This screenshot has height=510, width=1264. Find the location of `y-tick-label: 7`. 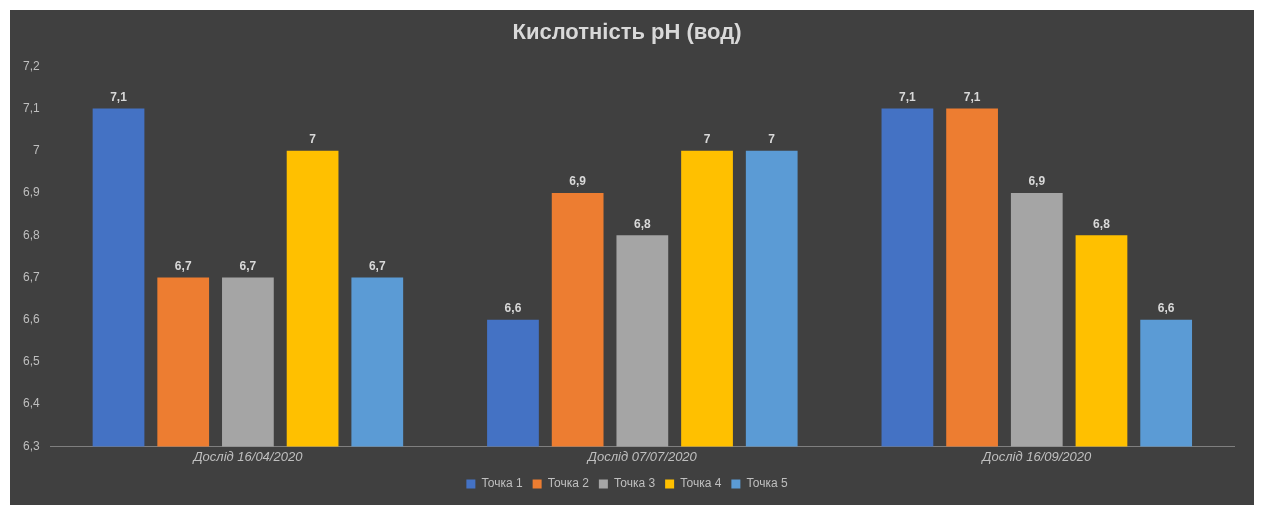

y-tick-label: 7 is located at coordinates (36, 150).